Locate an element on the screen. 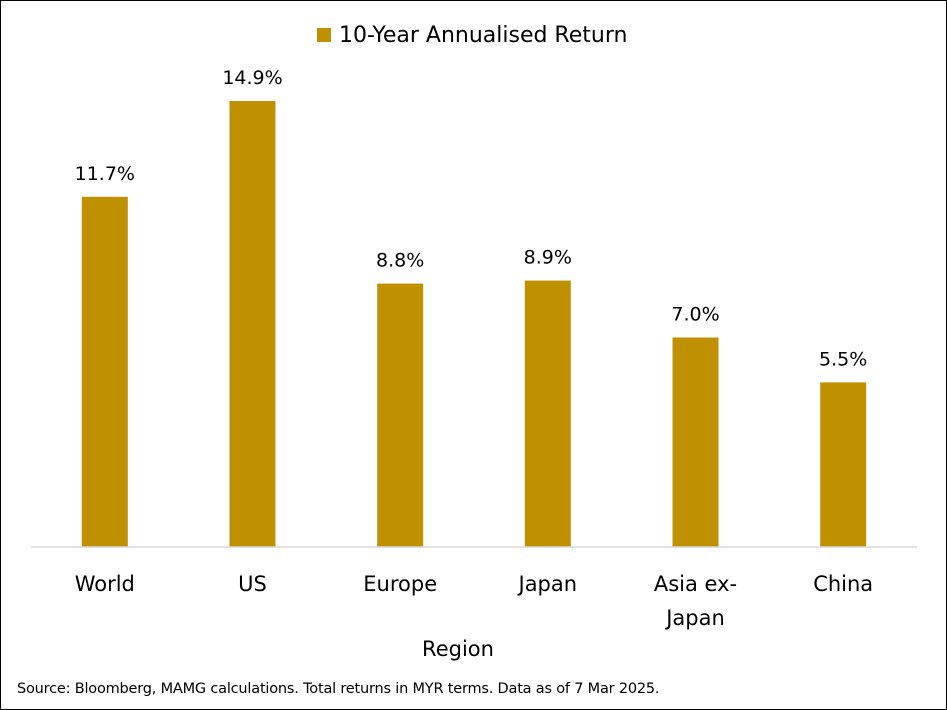  bar-japan is located at coordinates (547, 413).